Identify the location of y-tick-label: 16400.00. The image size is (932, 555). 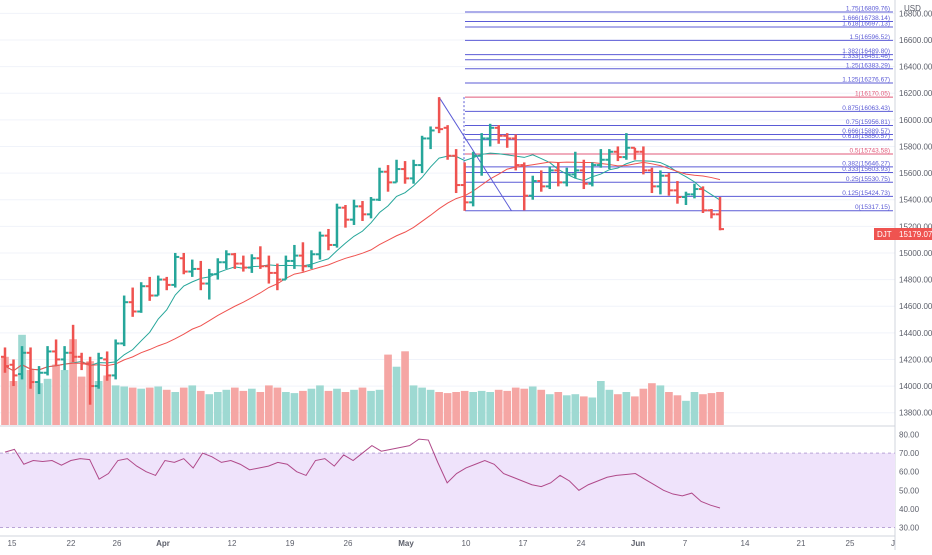
(915, 67).